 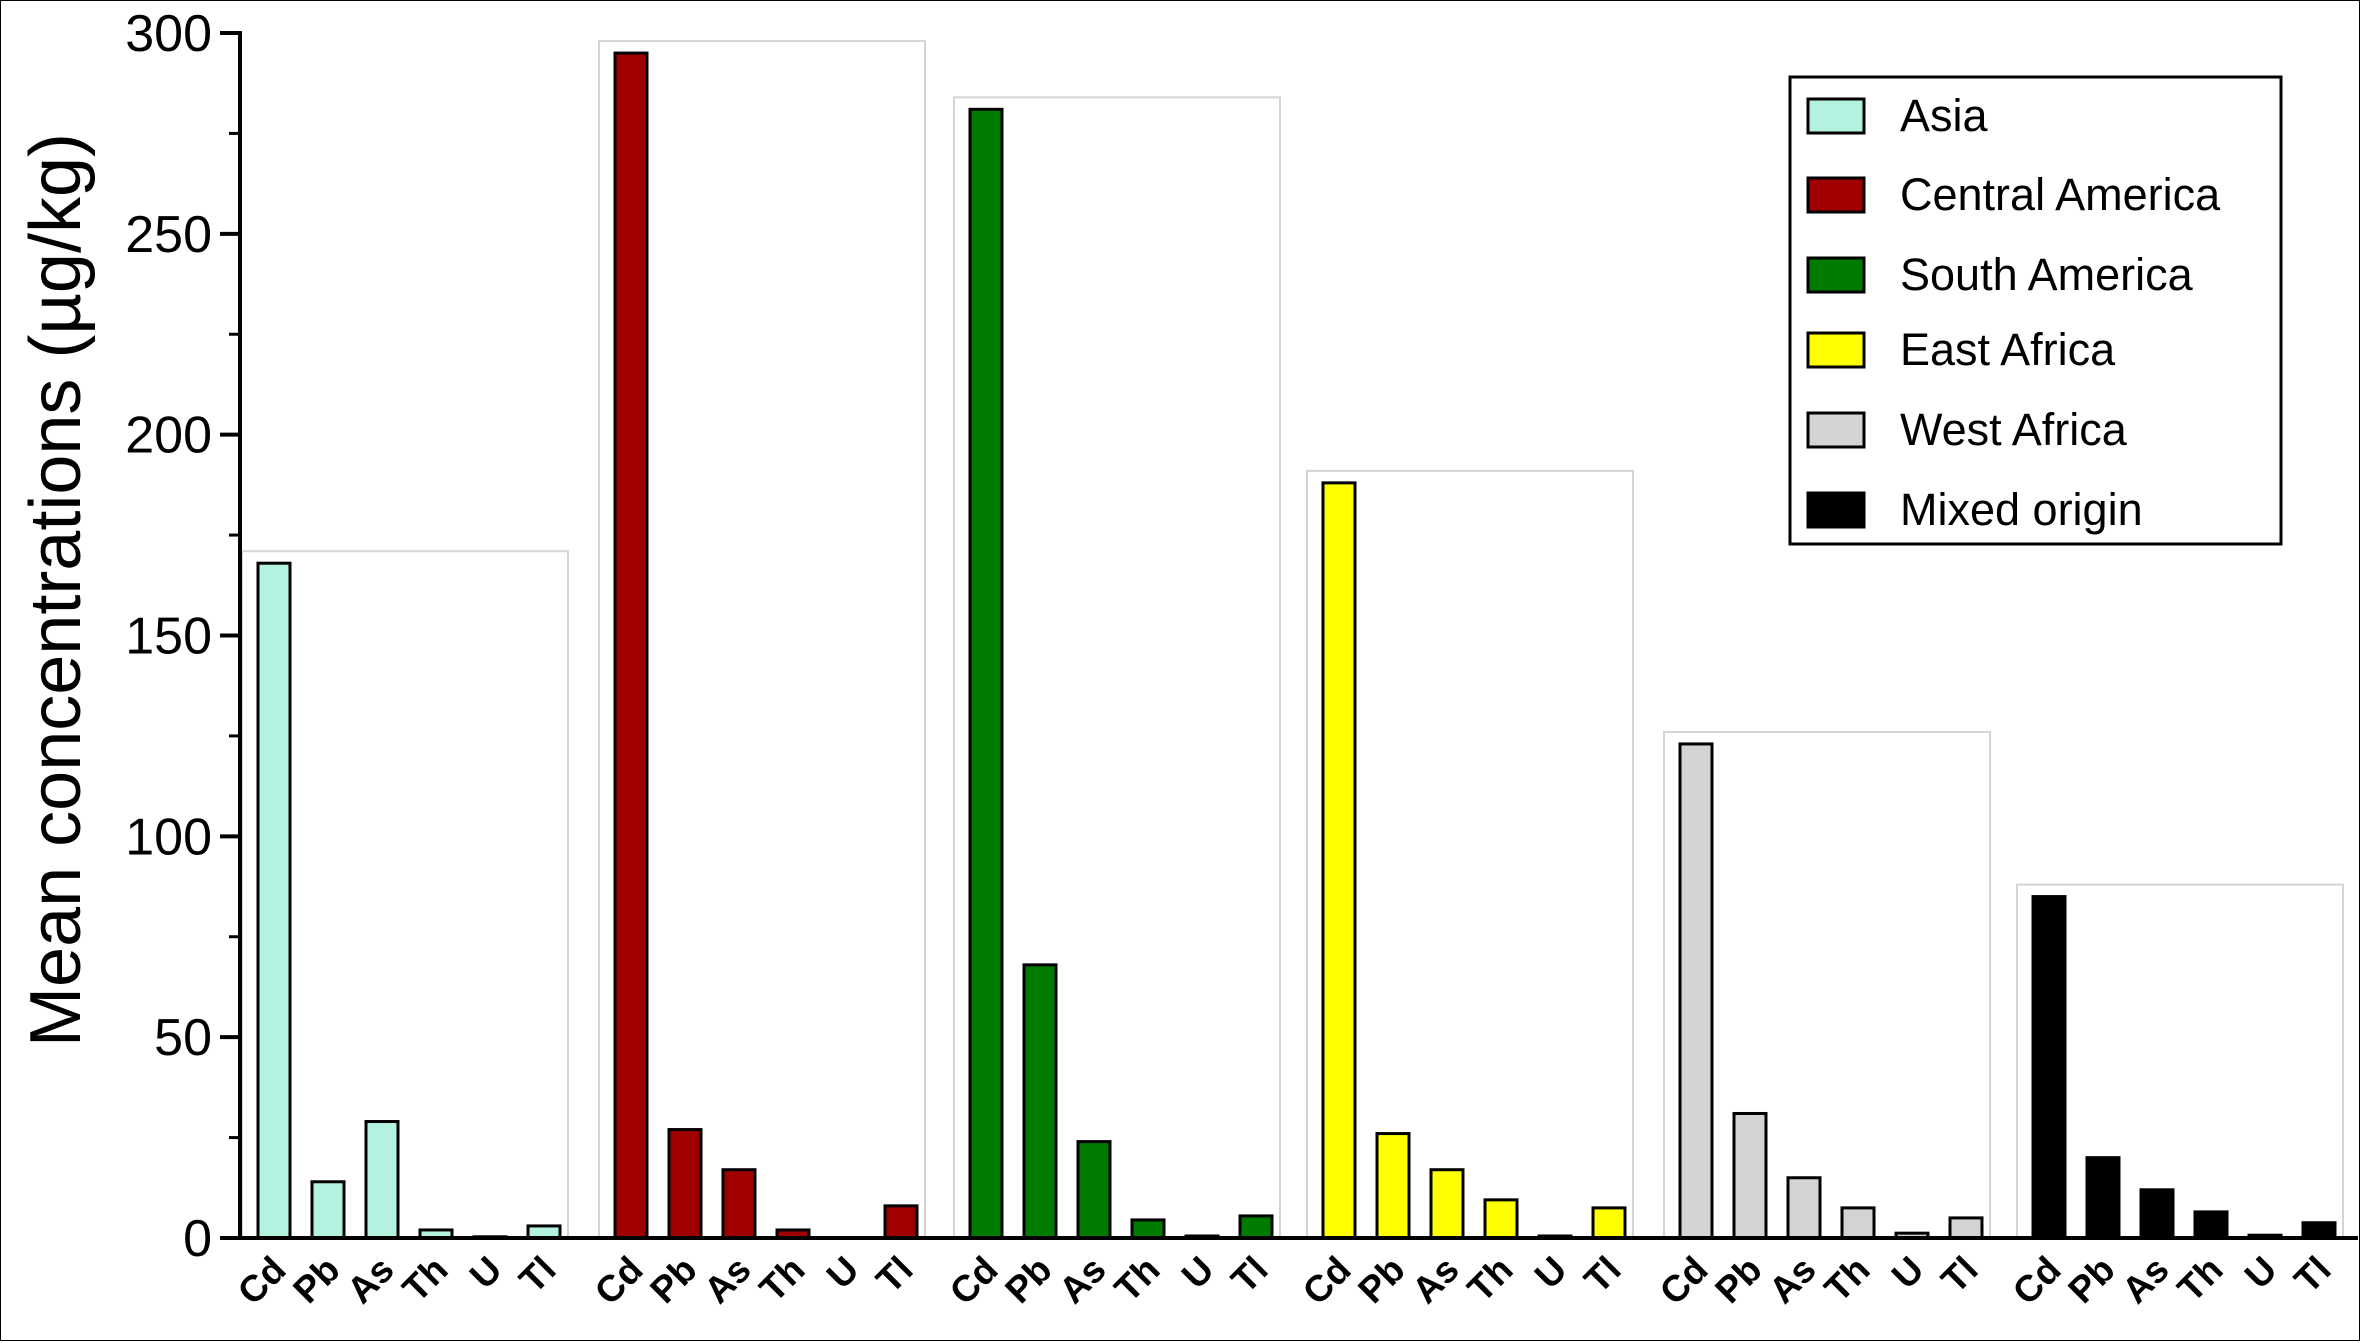 I want to click on bar-4-As, so click(x=1804, y=1208).